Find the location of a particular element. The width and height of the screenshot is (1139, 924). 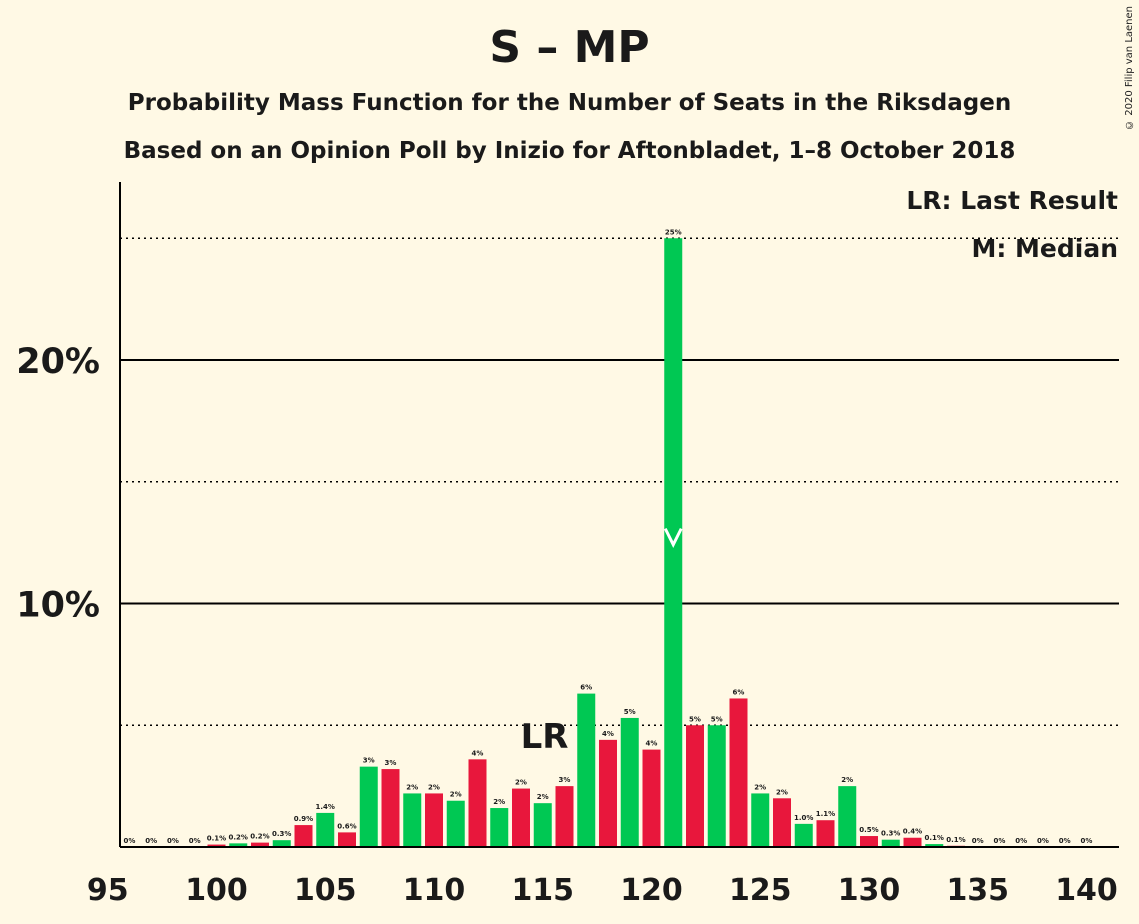

data-label-seat-118: 4% is located at coordinates (608, 734).